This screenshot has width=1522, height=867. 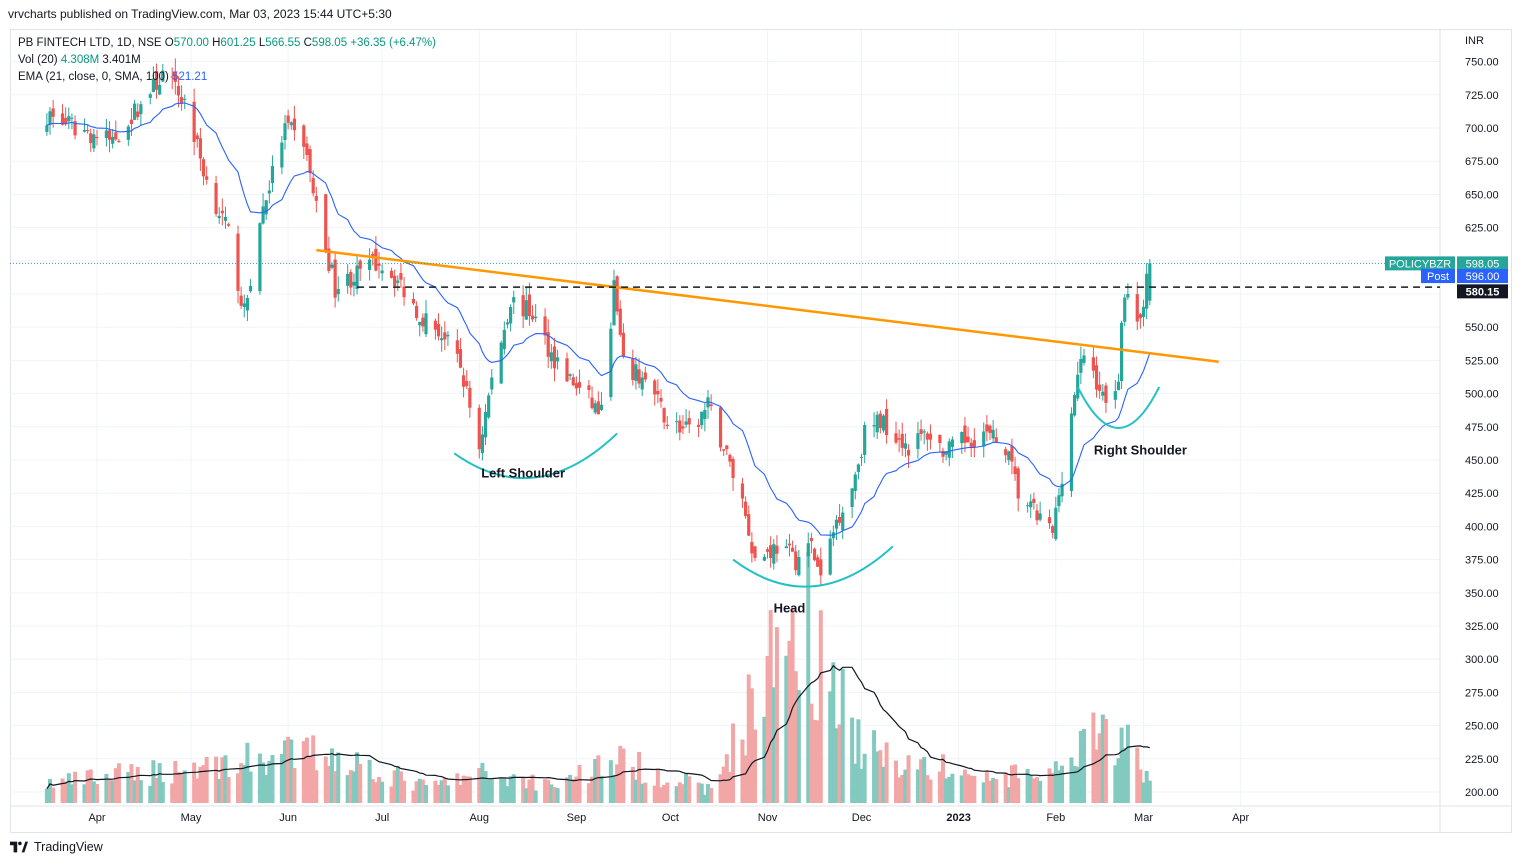 What do you see at coordinates (598, 727) in the screenshot?
I see `volume-average-line` at bounding box center [598, 727].